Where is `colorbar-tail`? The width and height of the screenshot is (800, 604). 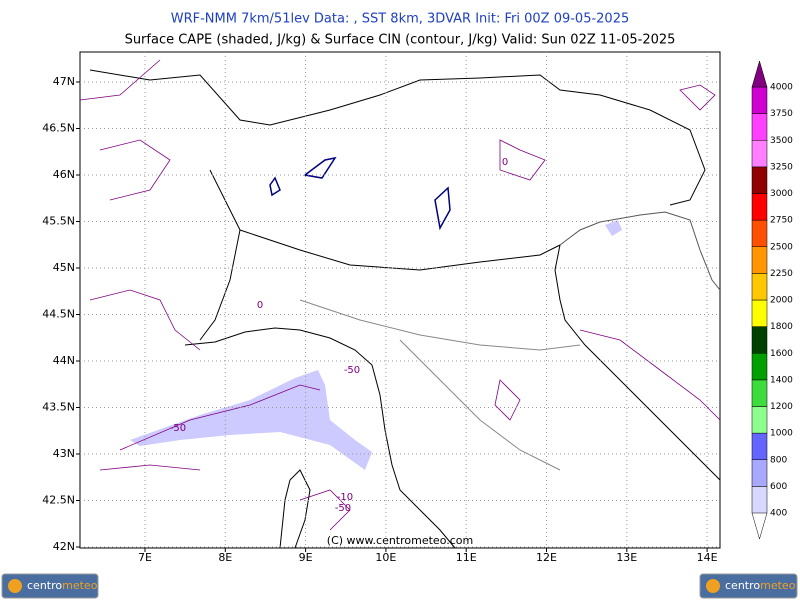 colorbar-tail is located at coordinates (759, 526).